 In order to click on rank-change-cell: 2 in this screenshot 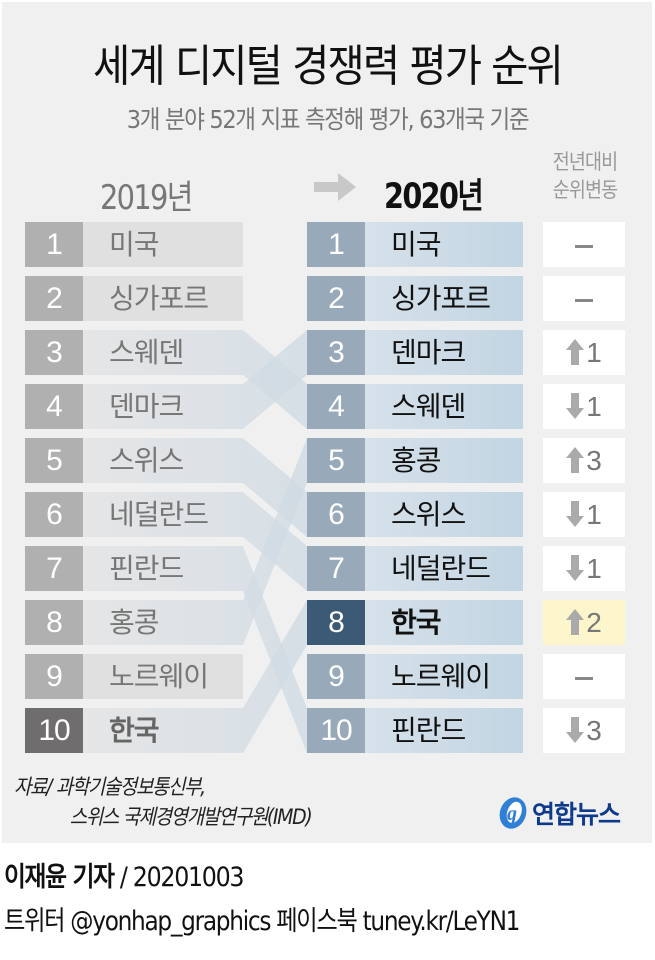, I will do `click(584, 622)`.